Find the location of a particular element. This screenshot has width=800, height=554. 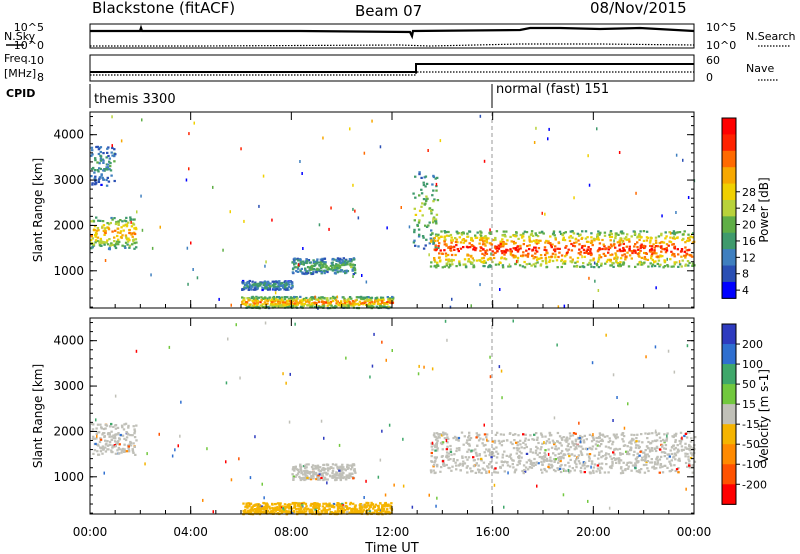

y-tick-label: 3000 is located at coordinates (68, 180).